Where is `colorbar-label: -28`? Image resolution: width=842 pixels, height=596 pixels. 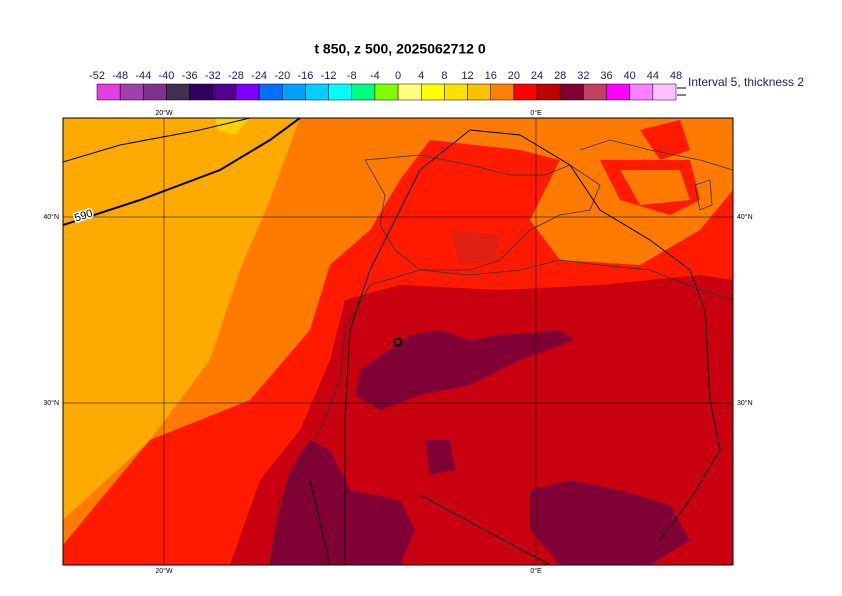 colorbar-label: -28 is located at coordinates (236, 76).